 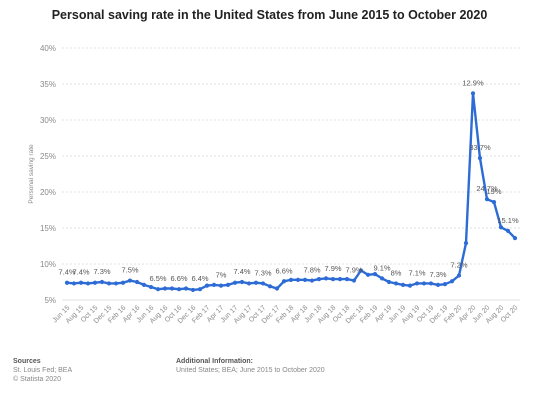 What do you see at coordinates (37, 379) in the screenshot?
I see `copyright-line: © Statista 2020` at bounding box center [37, 379].